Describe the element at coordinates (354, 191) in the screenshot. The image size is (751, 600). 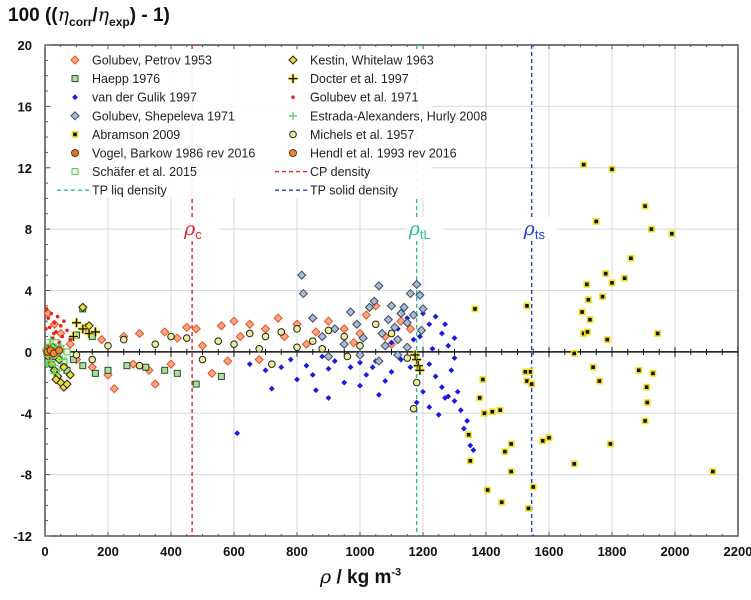
I see `legend-label: TP solid density` at that location.